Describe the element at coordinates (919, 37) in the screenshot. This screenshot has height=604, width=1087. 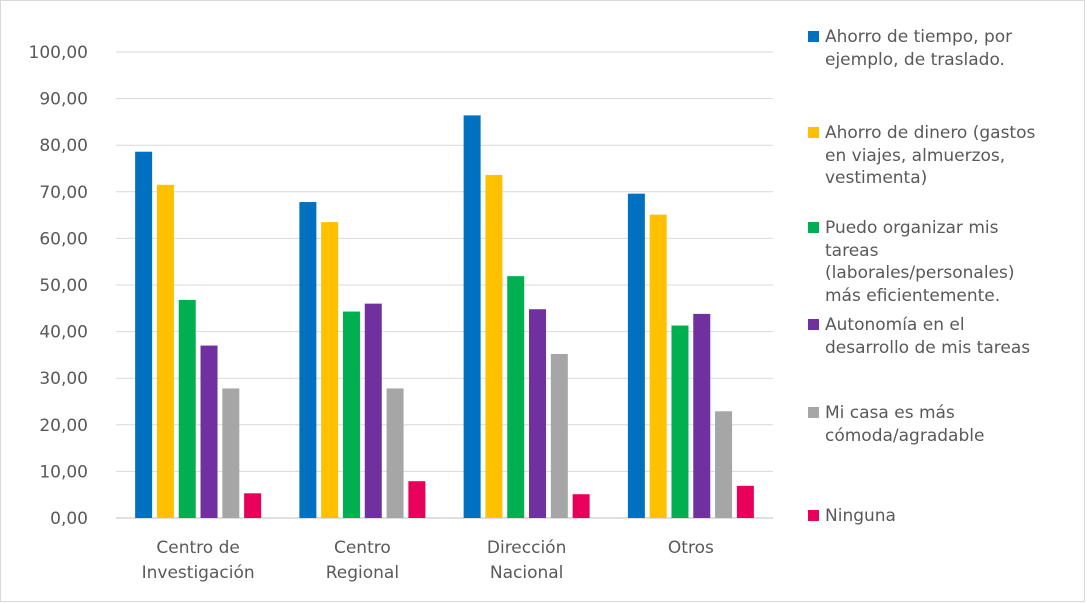
I see `legend-label-line: Ahorro de tiempo, por` at that location.